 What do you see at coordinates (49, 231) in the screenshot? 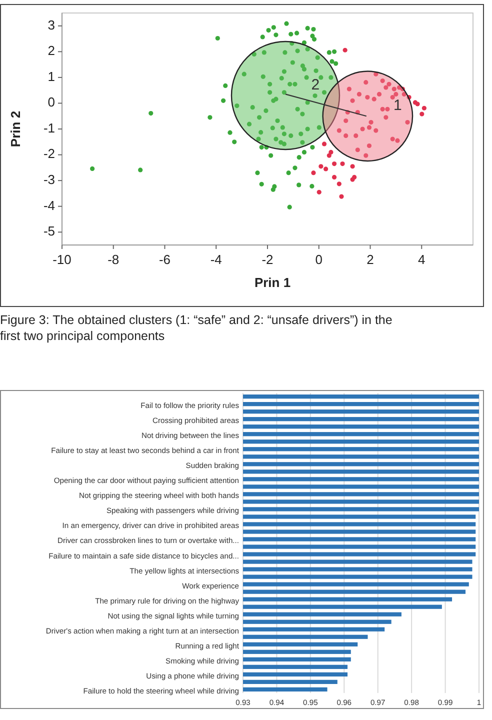
I see `y-tick-label: -5` at bounding box center [49, 231].